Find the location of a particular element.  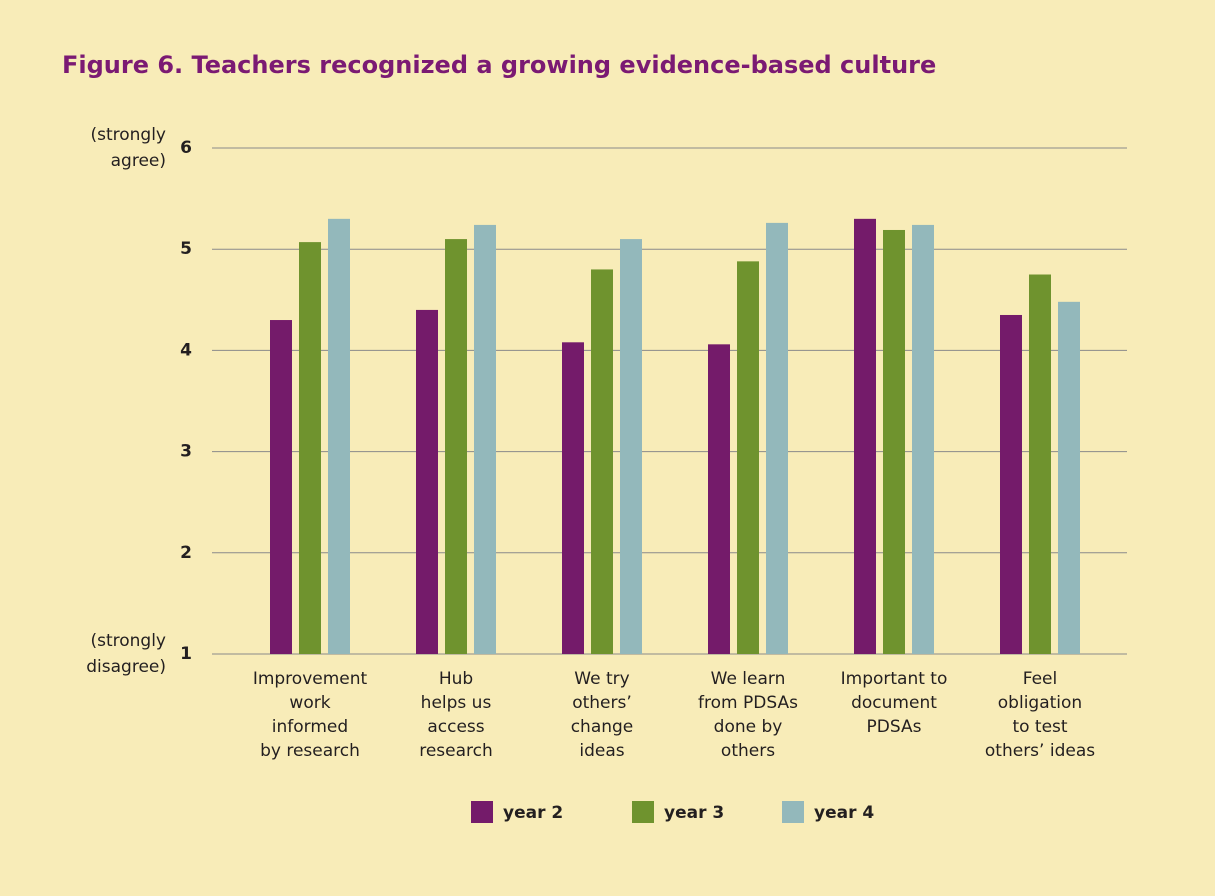

x-tick-label: informed is located at coordinates (310, 727).